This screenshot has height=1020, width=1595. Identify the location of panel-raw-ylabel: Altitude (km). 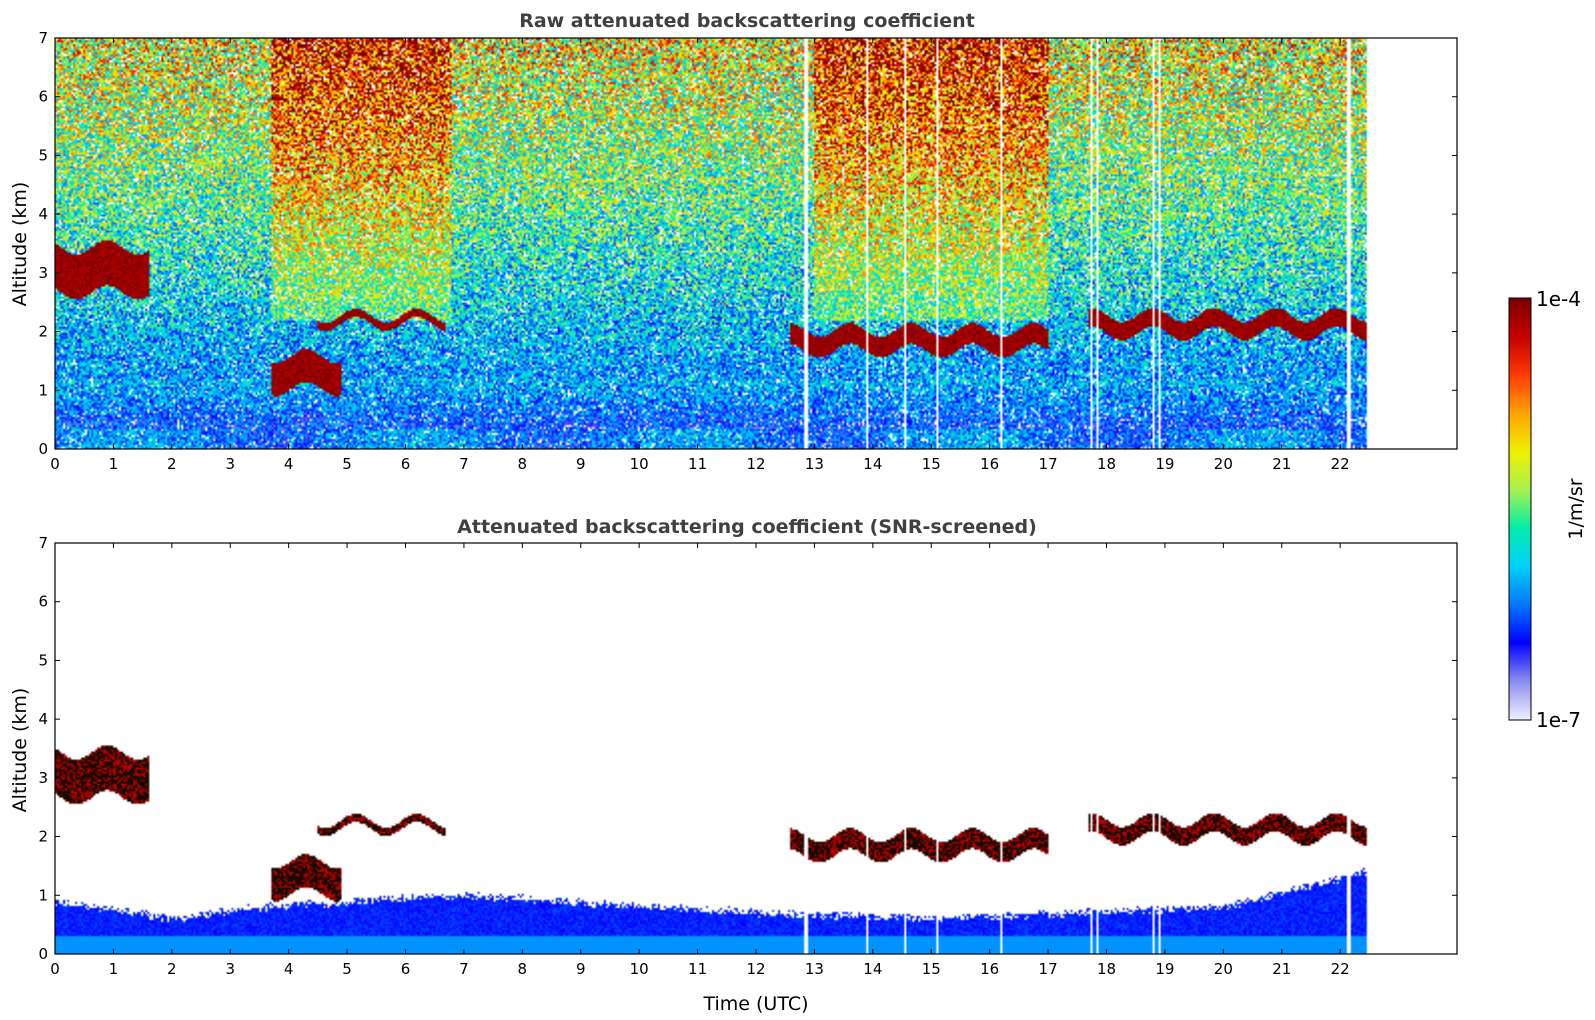
(20, 244).